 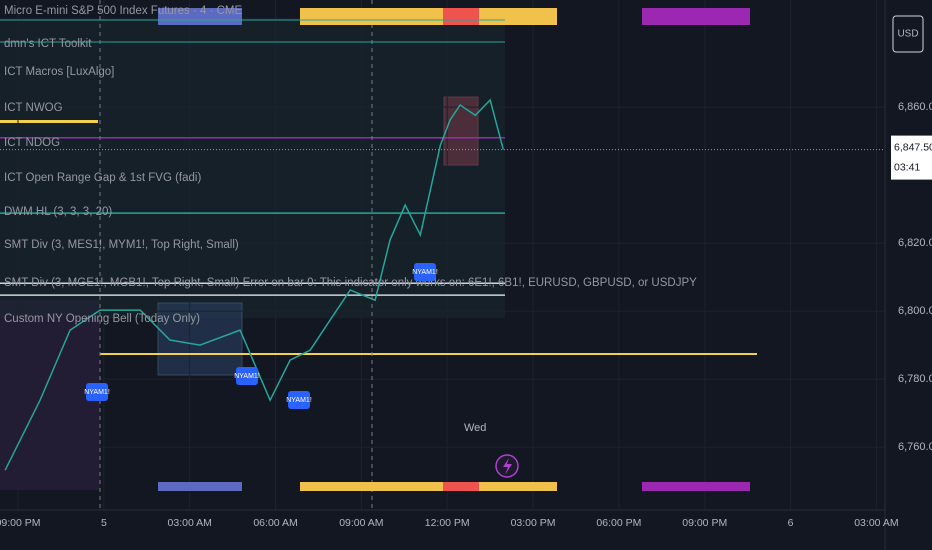 What do you see at coordinates (104, 523) in the screenshot?
I see `x-tick-label: 5` at bounding box center [104, 523].